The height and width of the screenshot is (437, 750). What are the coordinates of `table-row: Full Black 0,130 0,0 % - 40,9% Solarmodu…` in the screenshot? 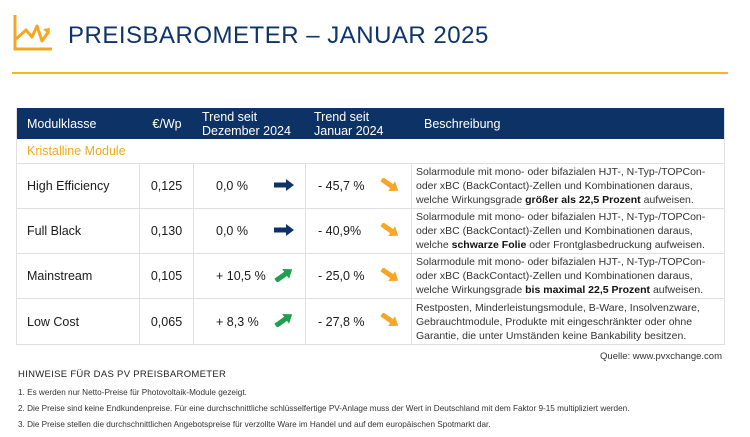 It's located at (370, 231).